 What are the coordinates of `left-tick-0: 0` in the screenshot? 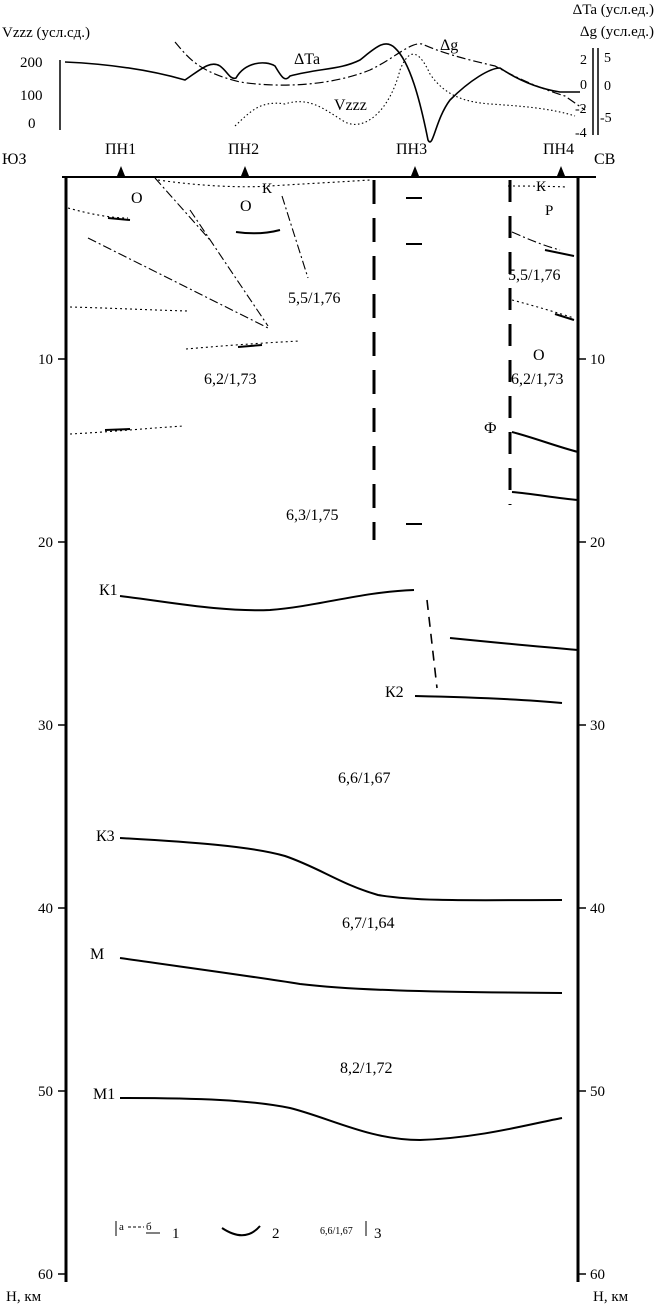 It's located at (32, 124).